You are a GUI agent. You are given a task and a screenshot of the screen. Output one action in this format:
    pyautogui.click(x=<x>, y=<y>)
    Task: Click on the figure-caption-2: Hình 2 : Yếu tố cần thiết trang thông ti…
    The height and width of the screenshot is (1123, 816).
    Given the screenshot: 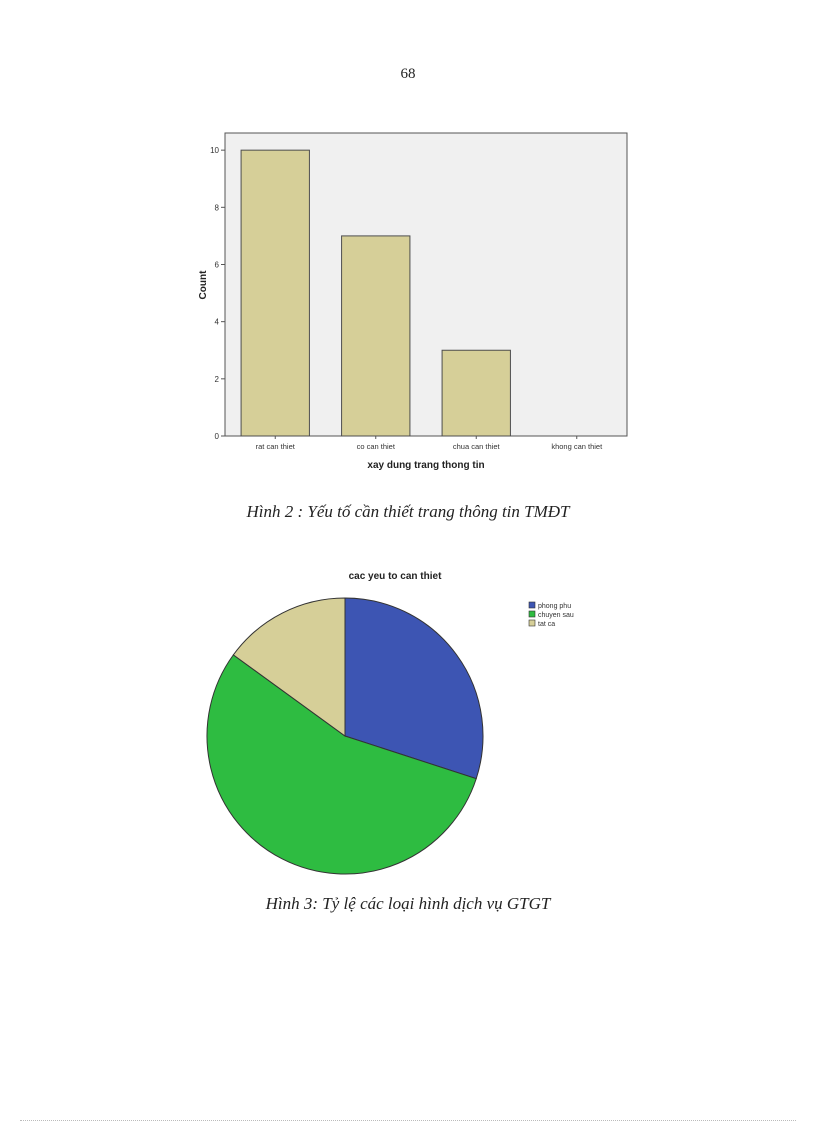 What is the action you would take?
    pyautogui.click(x=408, y=511)
    